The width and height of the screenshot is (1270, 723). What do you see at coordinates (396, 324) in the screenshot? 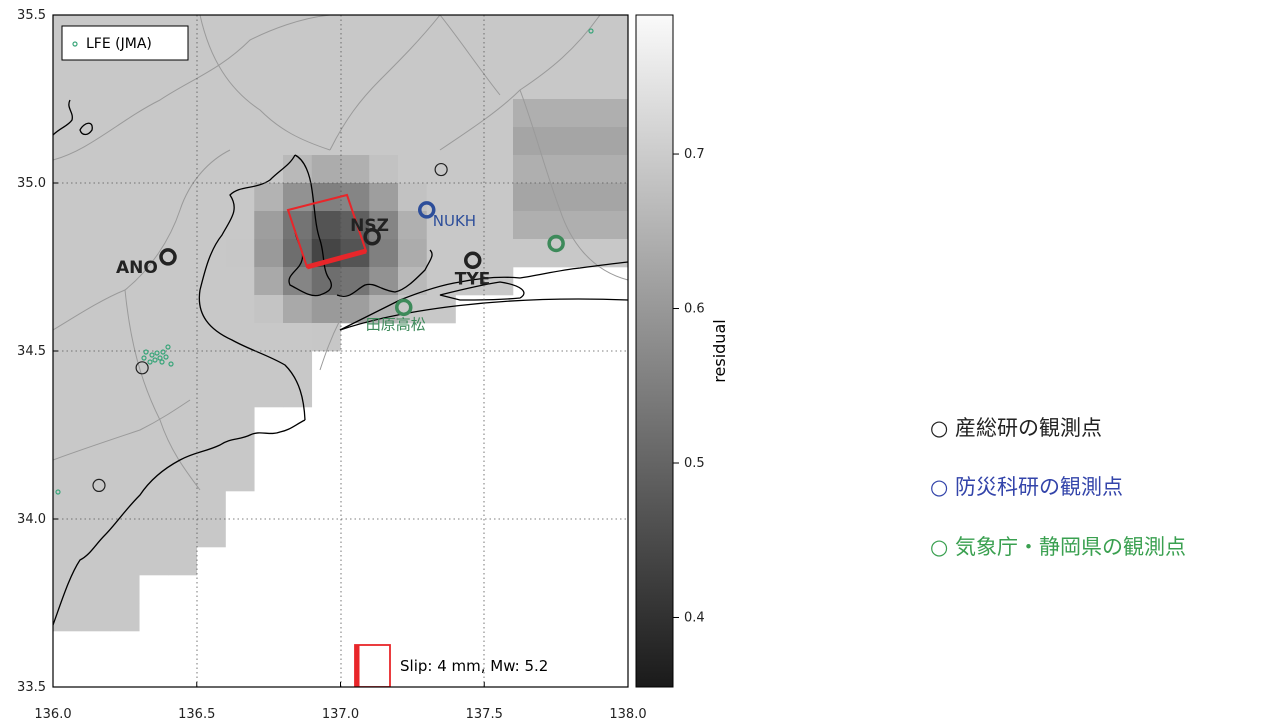
I see `station-label: 田原高松` at bounding box center [396, 324].